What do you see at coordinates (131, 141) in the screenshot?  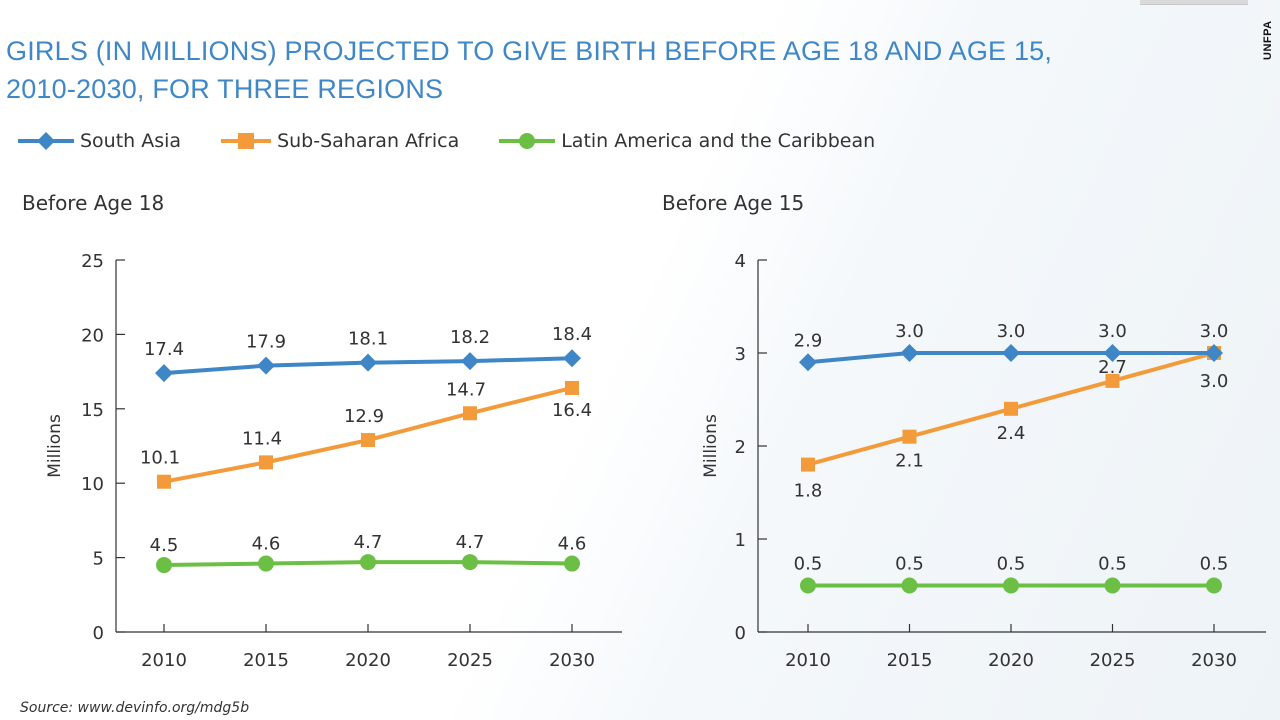 I see `legend-label: South Asia` at bounding box center [131, 141].